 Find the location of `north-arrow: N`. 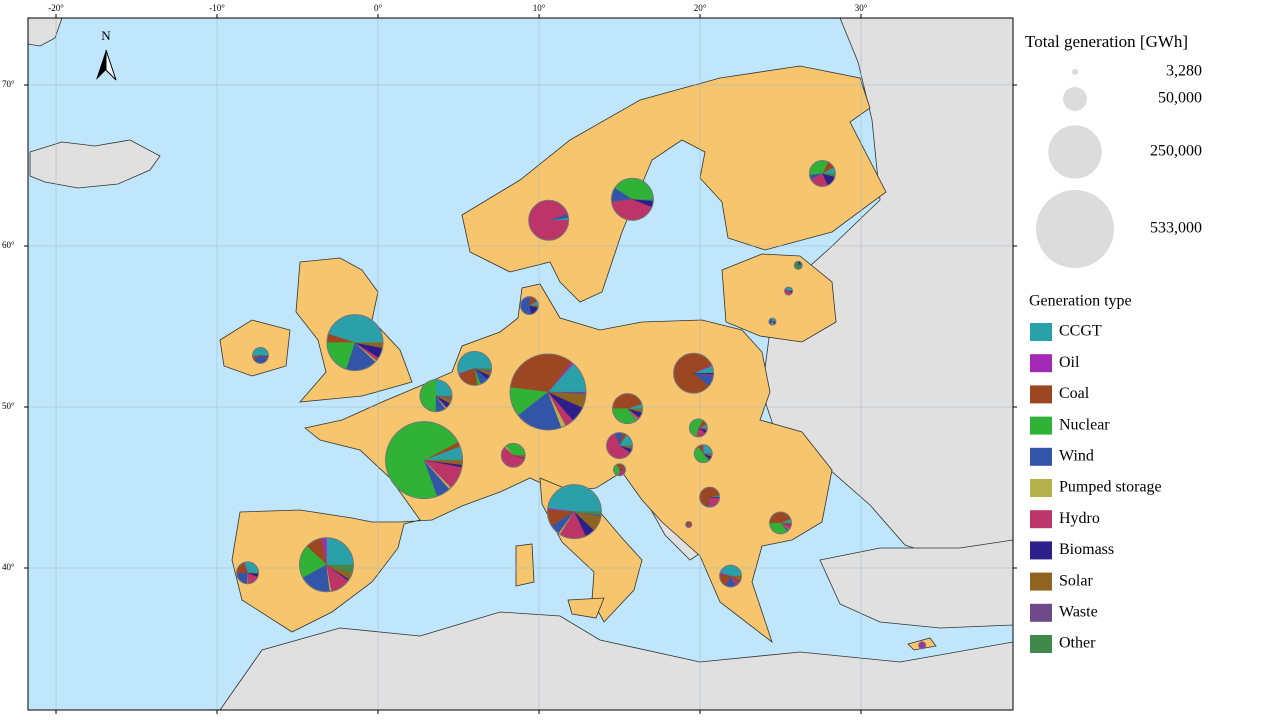

north-arrow: N is located at coordinates (106, 54).